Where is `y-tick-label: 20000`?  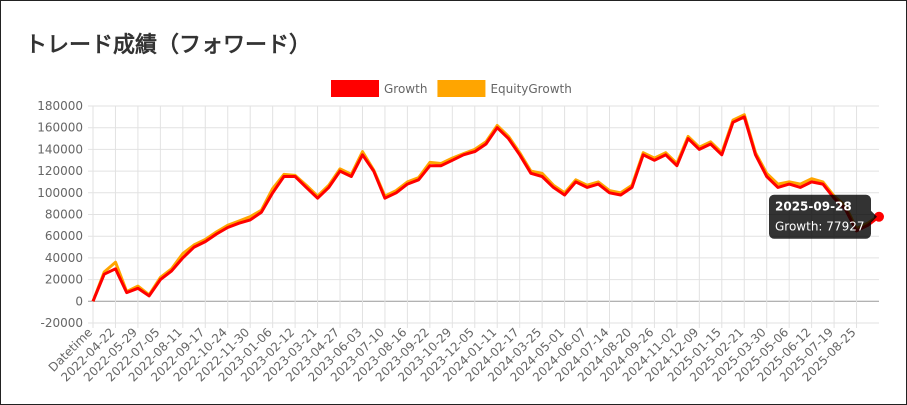
y-tick-label: 20000 is located at coordinates (64, 280).